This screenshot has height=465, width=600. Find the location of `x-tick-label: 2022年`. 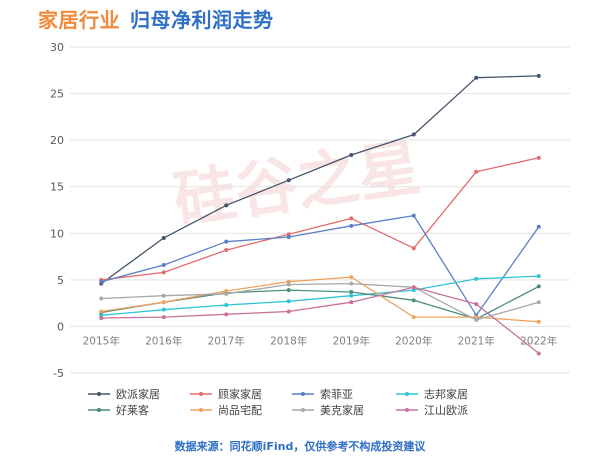

x-tick-label: 2022年 is located at coordinates (538, 340).